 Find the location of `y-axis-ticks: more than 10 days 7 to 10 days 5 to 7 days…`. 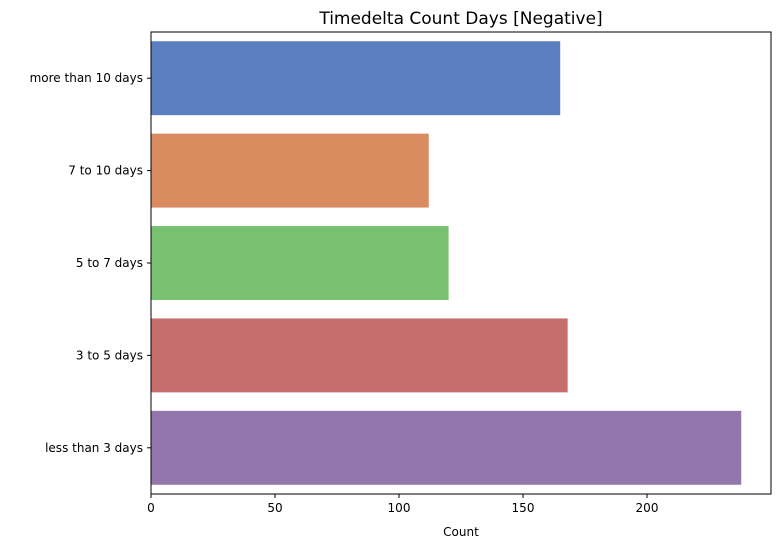

y-axis-ticks: more than 10 days 7 to 10 days 5 to 7 days… is located at coordinates (90, 263).